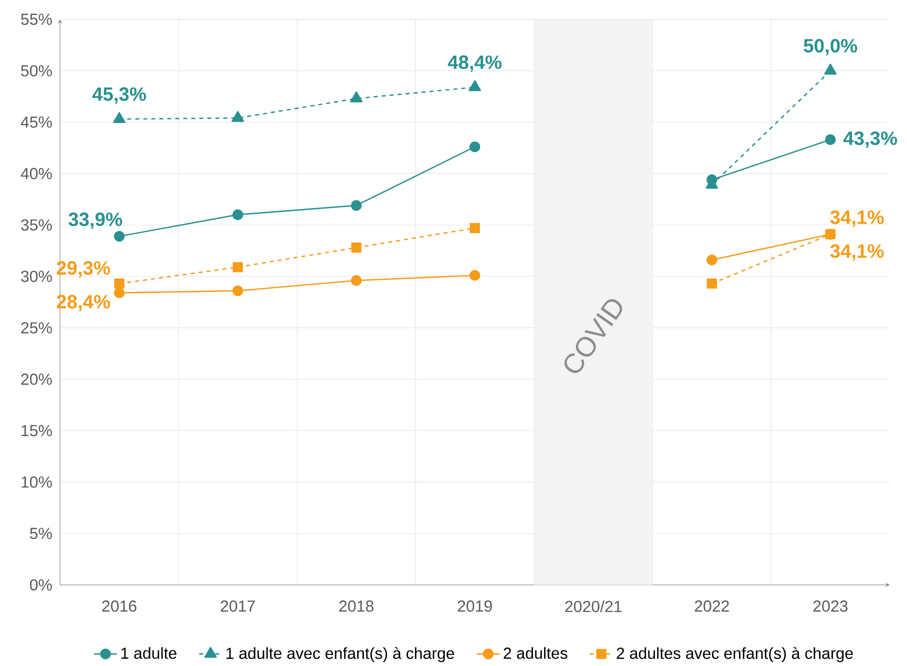 Image resolution: width=907 pixels, height=666 pixels. I want to click on y-tick-label: 40%, so click(36, 174).